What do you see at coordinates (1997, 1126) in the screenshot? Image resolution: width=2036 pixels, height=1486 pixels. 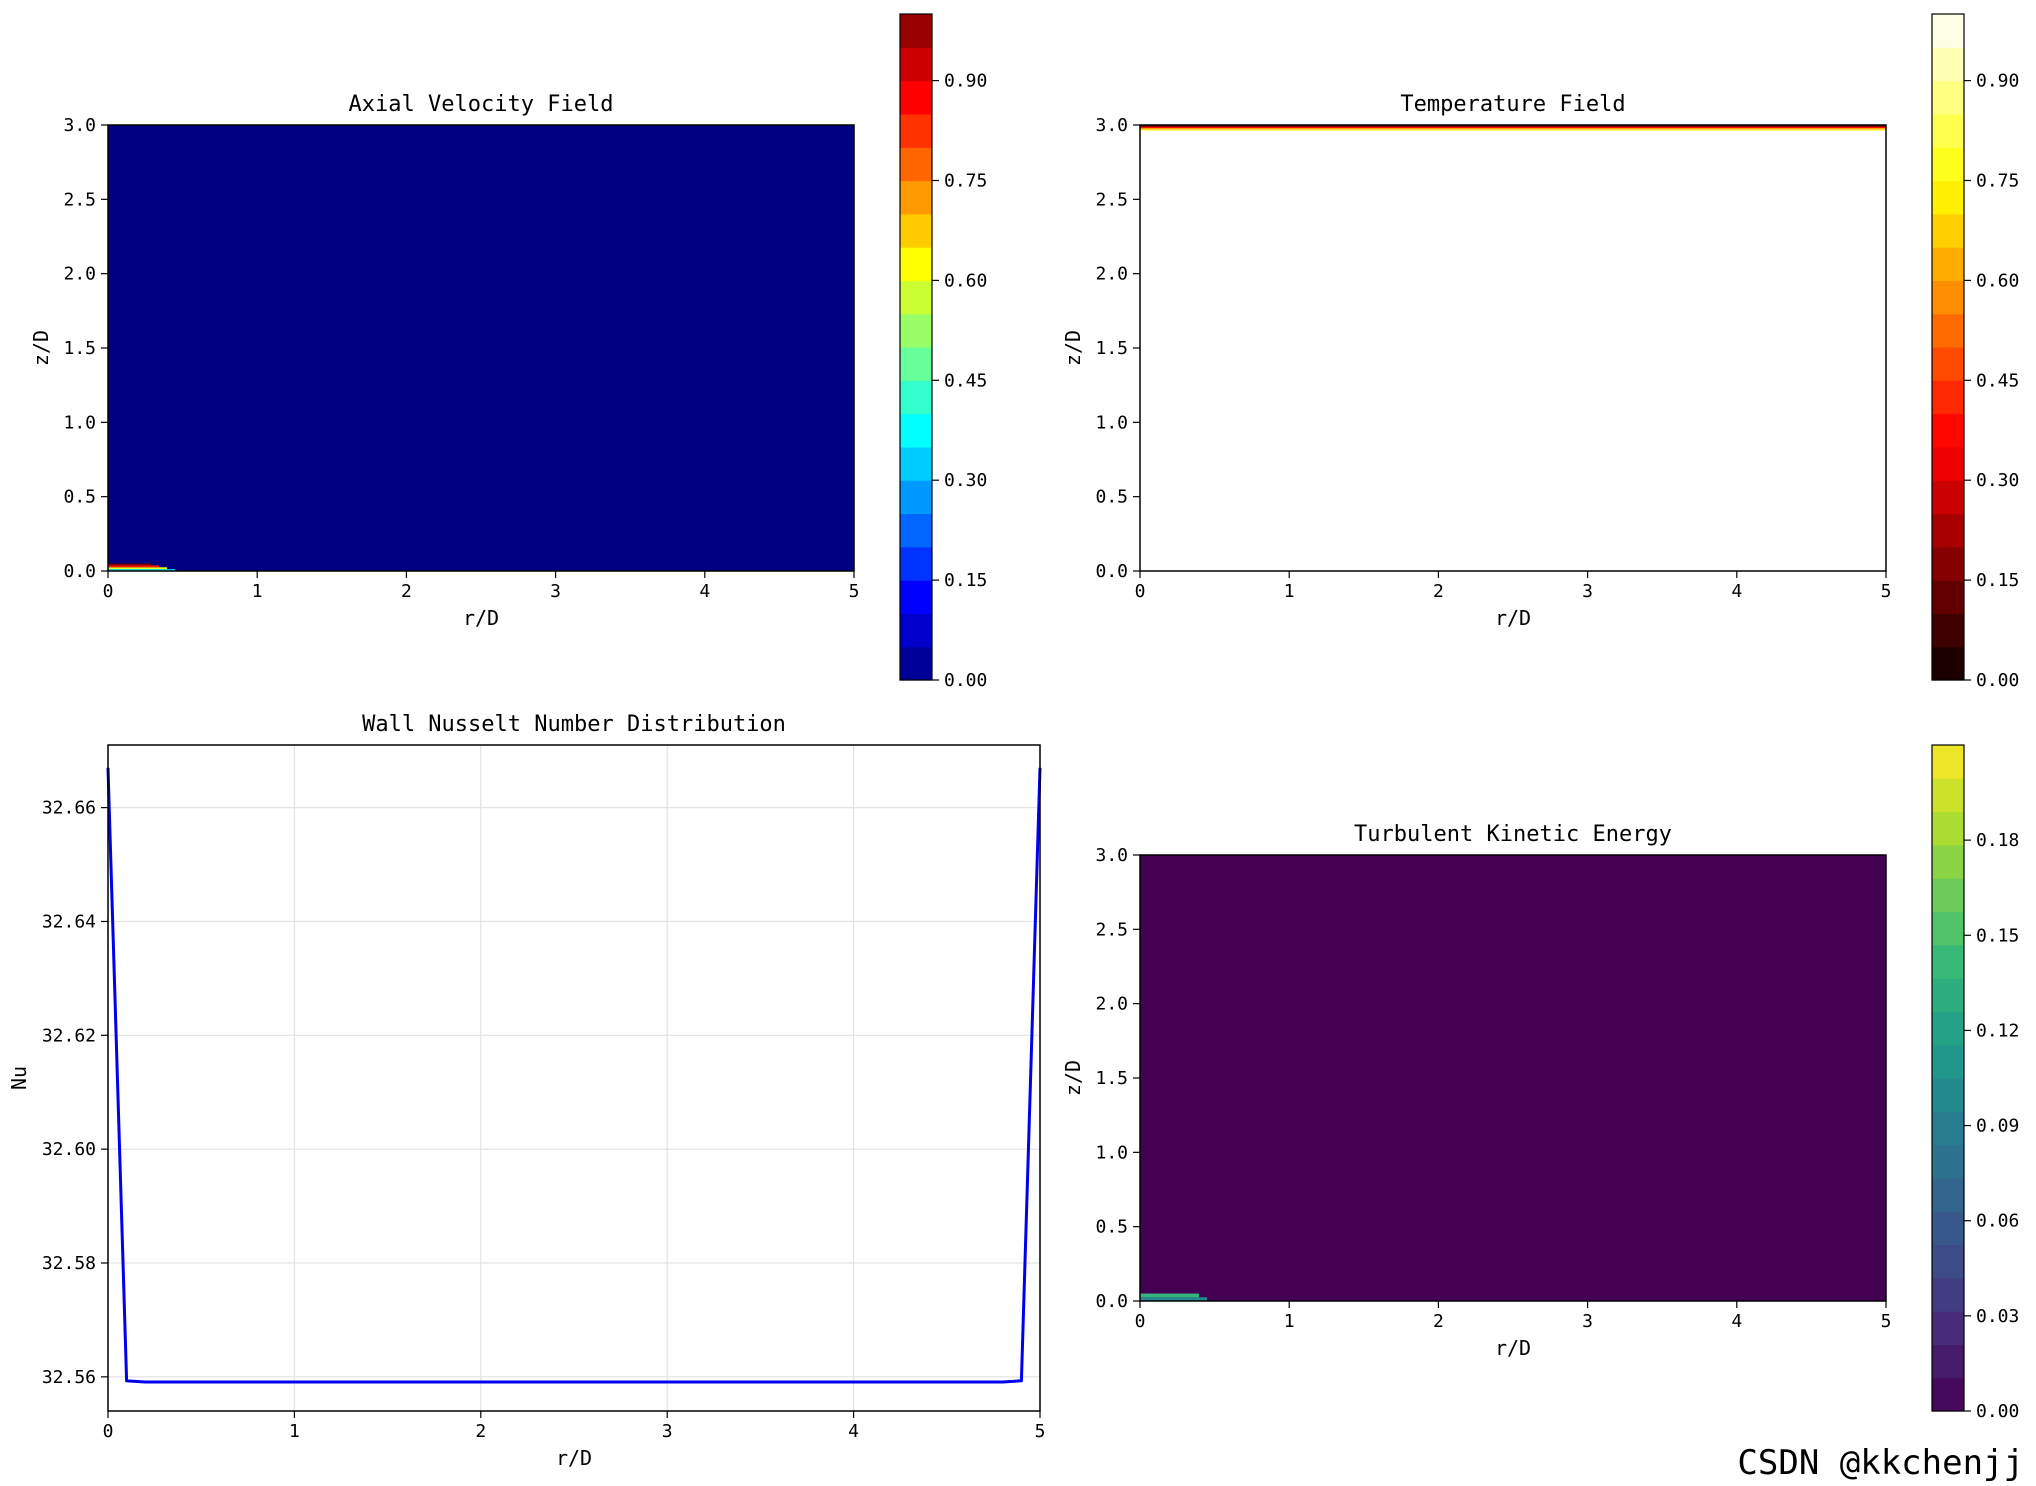 I see `tke-colorbar-tick-label: 0.09` at bounding box center [1997, 1126].